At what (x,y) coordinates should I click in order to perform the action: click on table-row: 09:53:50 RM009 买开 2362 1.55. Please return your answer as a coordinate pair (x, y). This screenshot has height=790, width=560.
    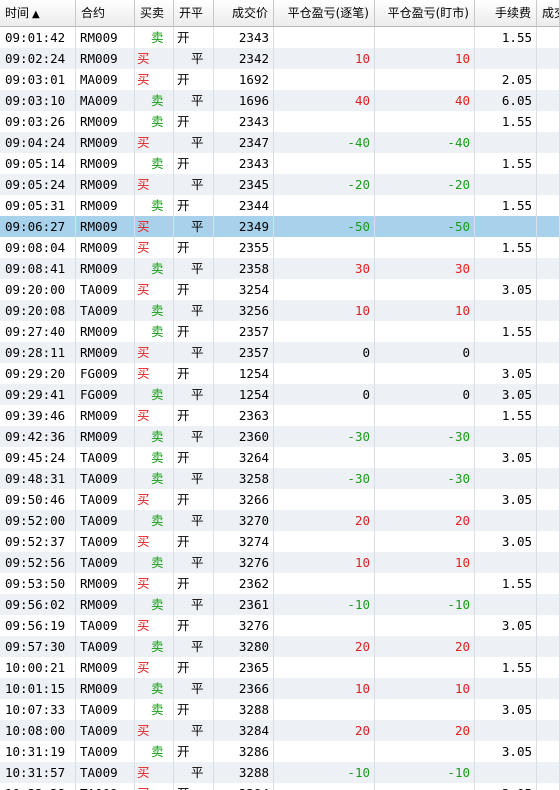
    Looking at the image, I should click on (280, 583).